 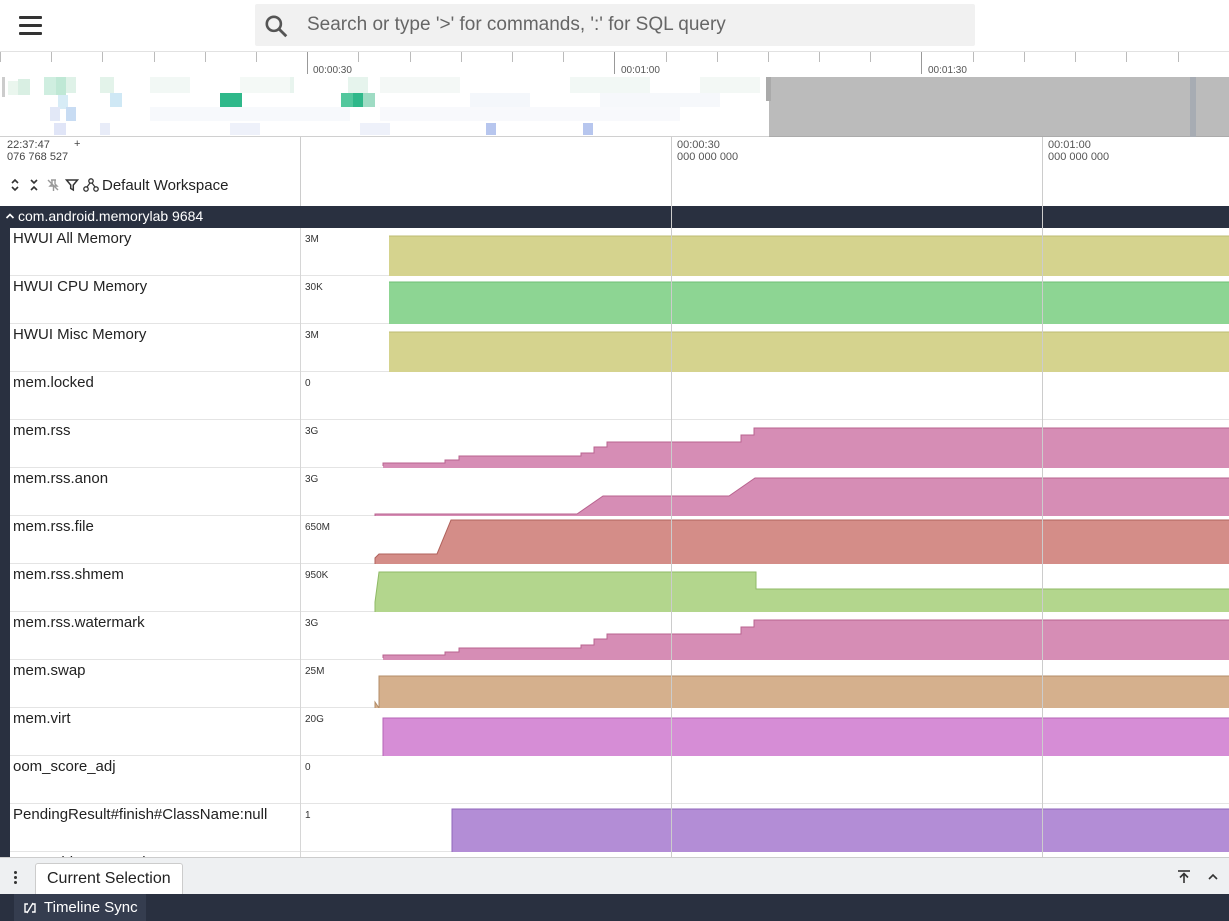 What do you see at coordinates (72, 238) in the screenshot?
I see `track-name: HWUI All Memory` at bounding box center [72, 238].